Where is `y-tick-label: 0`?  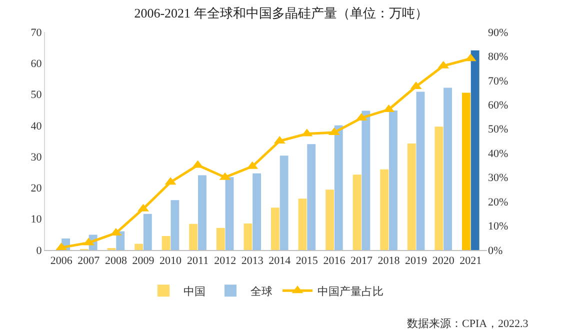 y-tick-label: 0 is located at coordinates (39, 250).